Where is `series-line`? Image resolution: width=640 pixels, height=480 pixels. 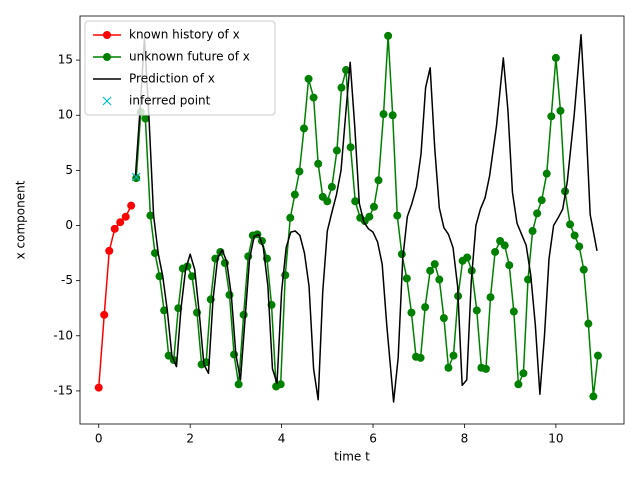 series-line is located at coordinates (114, 296).